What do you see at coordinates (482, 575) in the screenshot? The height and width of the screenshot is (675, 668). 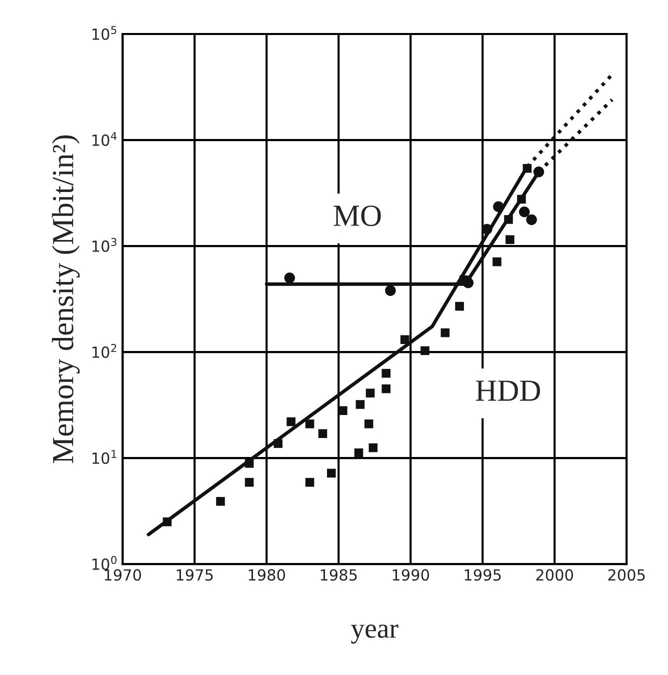 I see `x-tick-label: 1995` at bounding box center [482, 575].